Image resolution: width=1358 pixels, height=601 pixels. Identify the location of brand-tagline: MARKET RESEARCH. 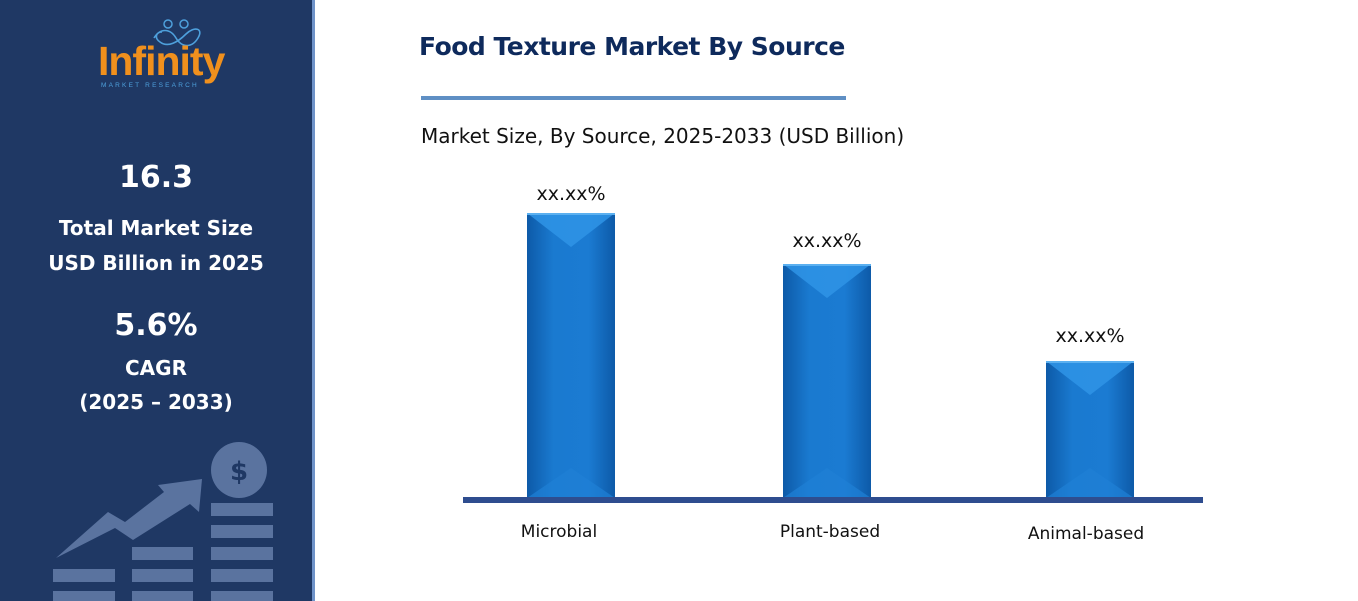
(150, 85).